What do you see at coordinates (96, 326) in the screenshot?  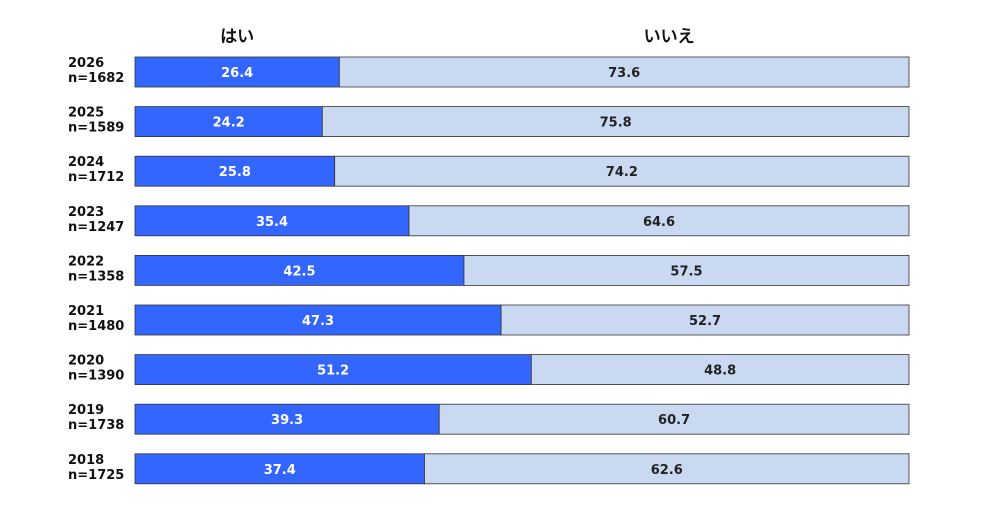 I see `row-n-label: n=1480` at bounding box center [96, 326].